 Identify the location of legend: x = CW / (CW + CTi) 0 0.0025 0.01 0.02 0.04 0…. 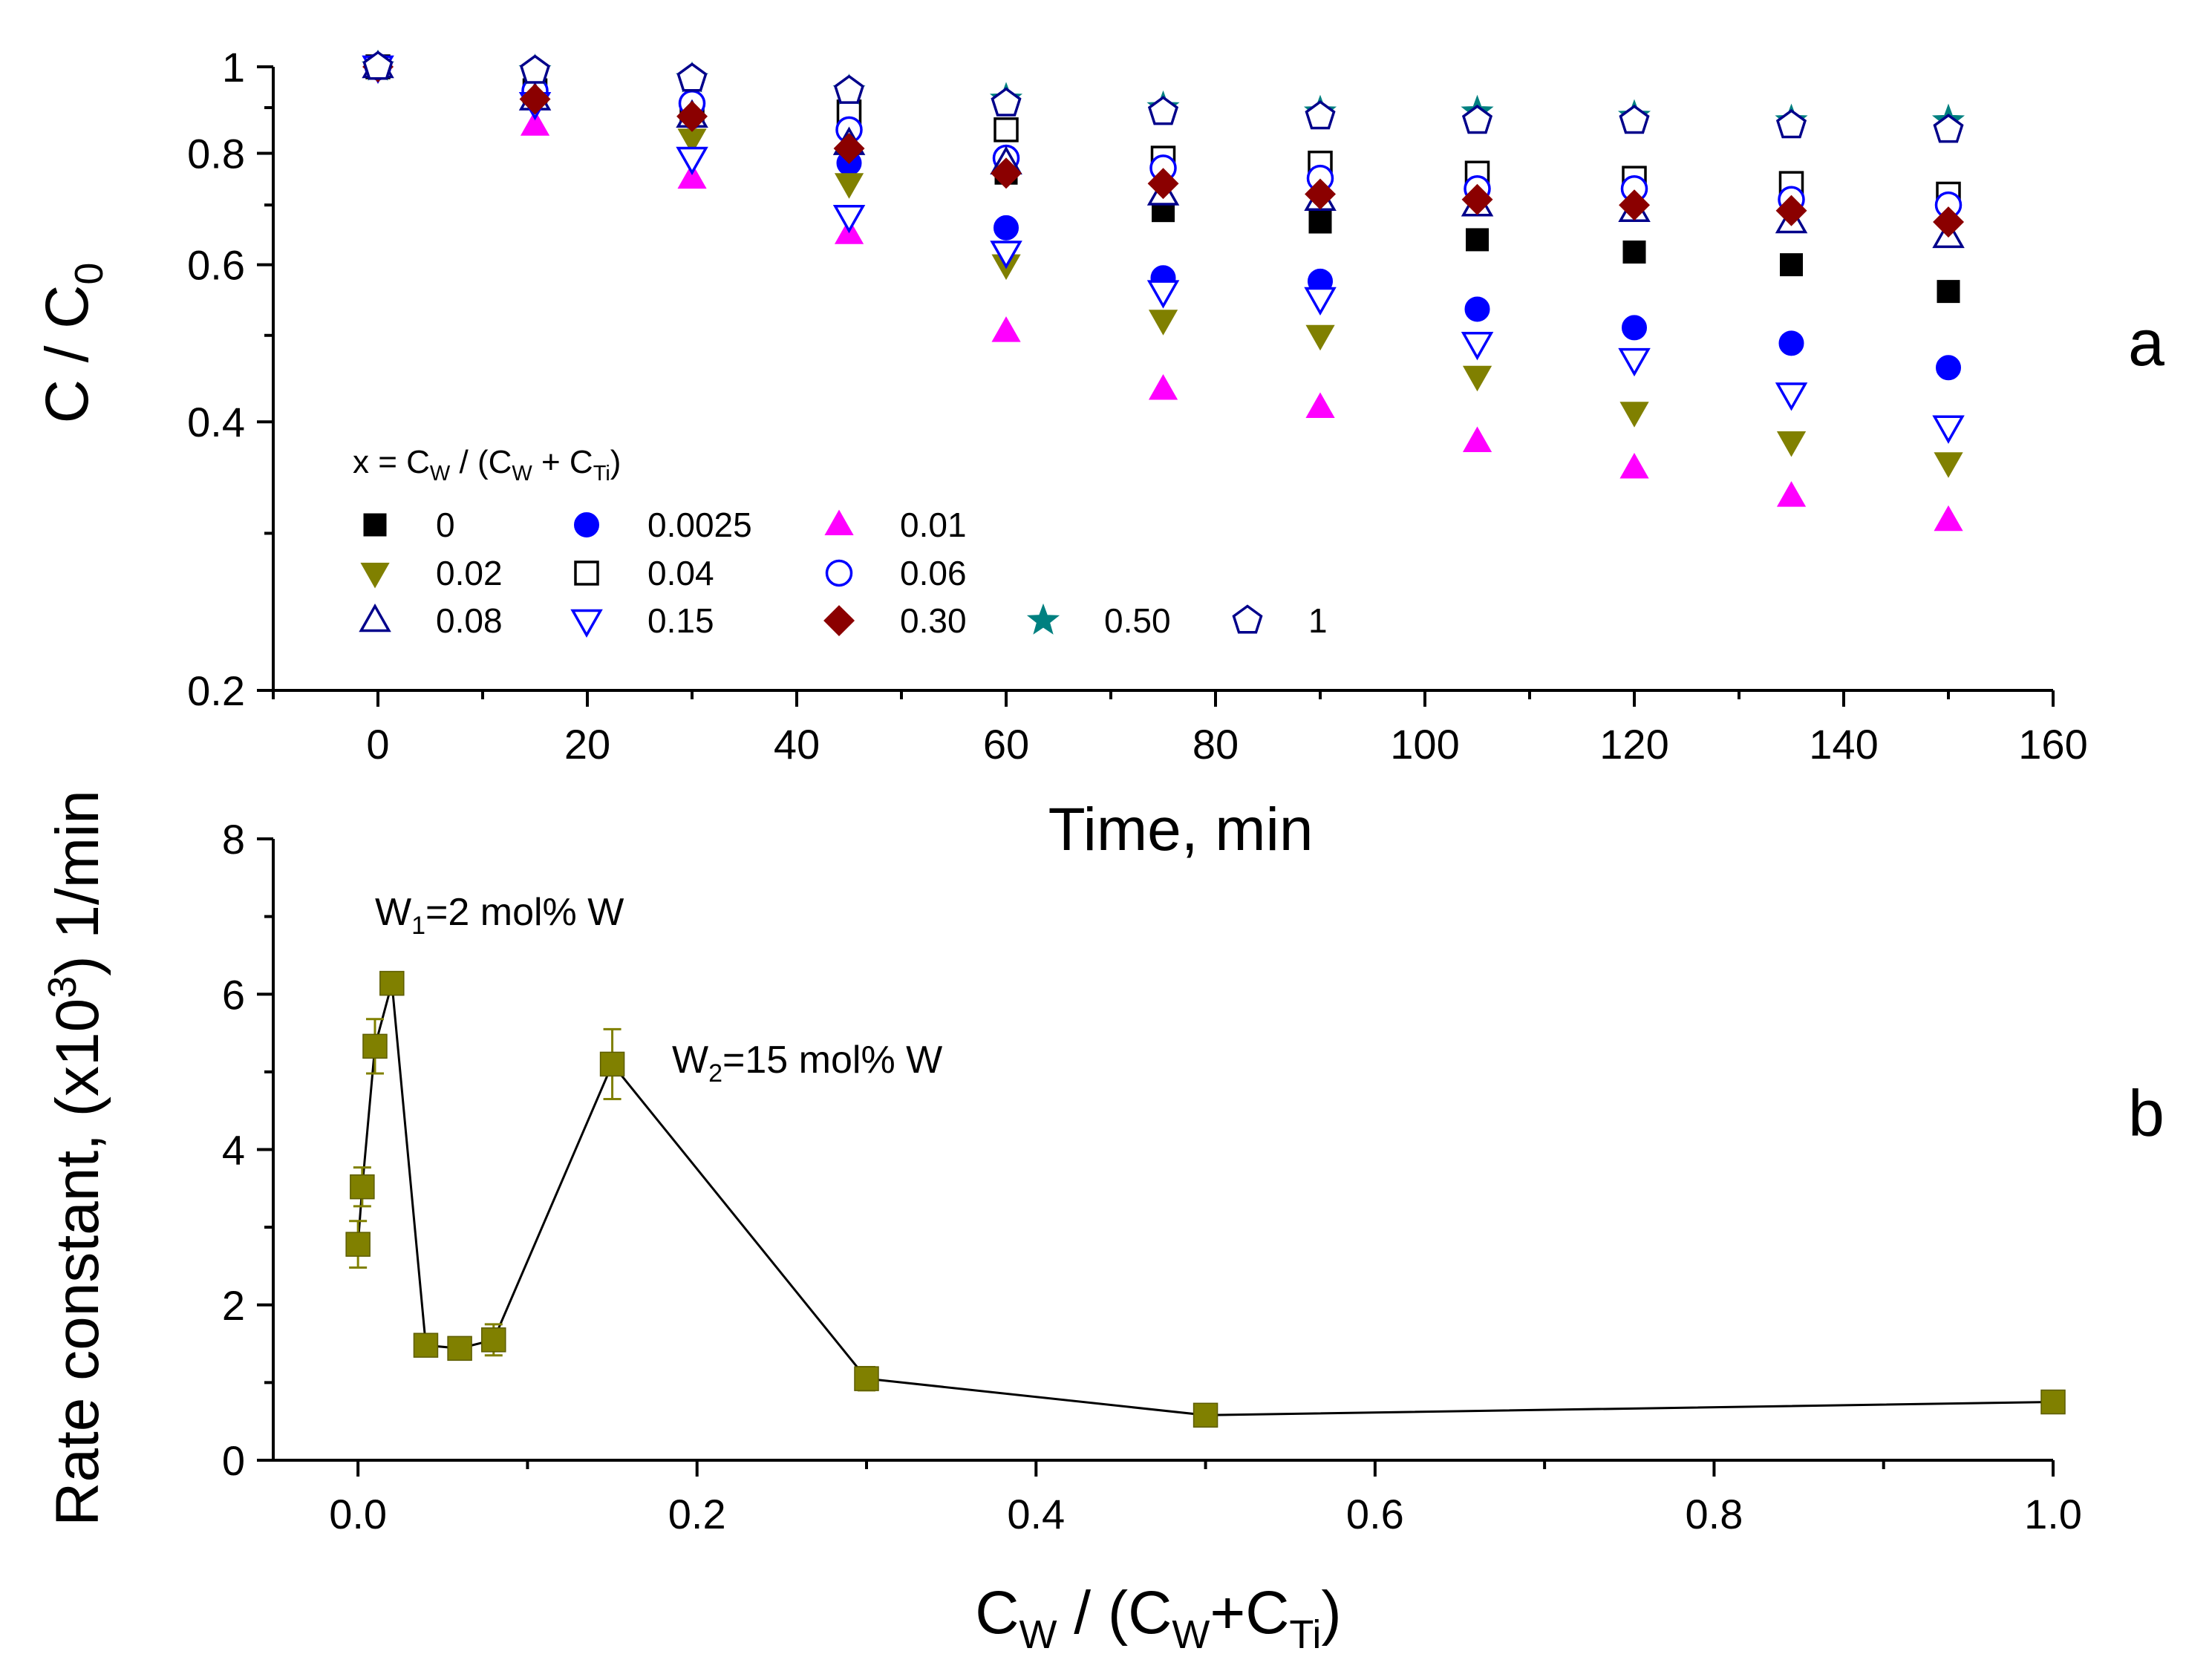
(841, 542).